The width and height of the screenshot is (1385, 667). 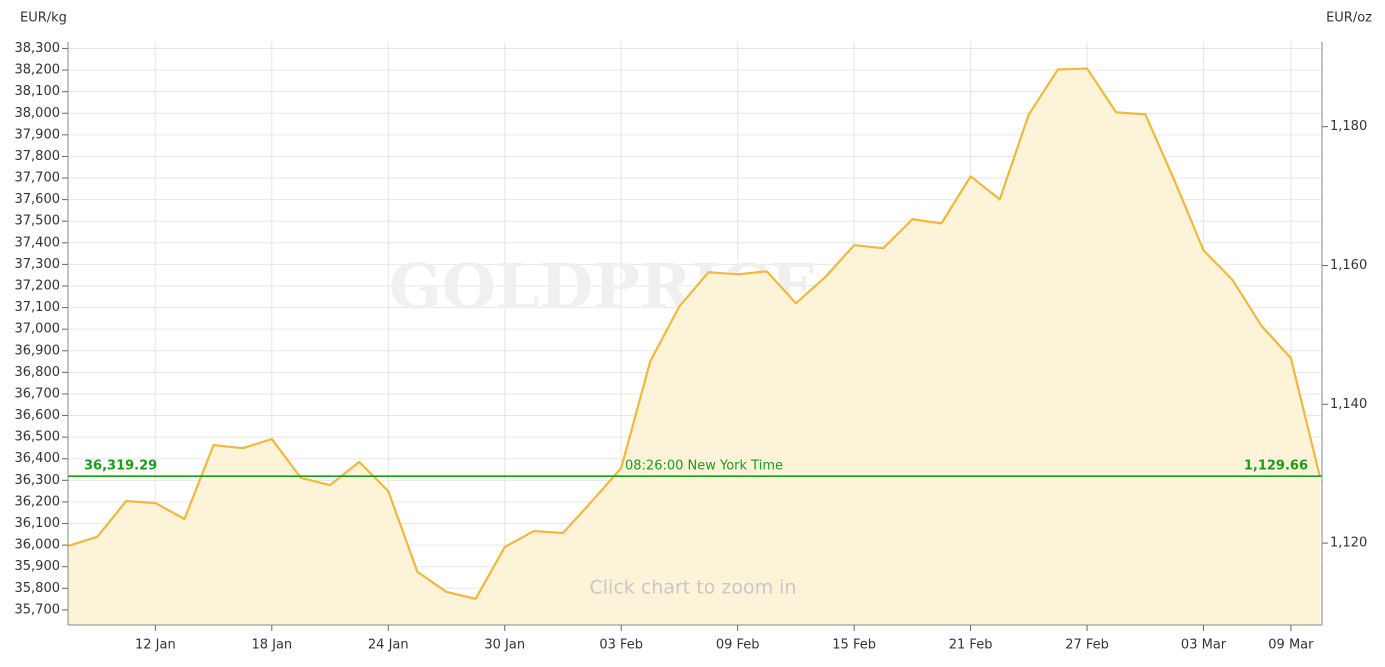 What do you see at coordinates (38, 458) in the screenshot?
I see `y-tick-label: 36,400` at bounding box center [38, 458].